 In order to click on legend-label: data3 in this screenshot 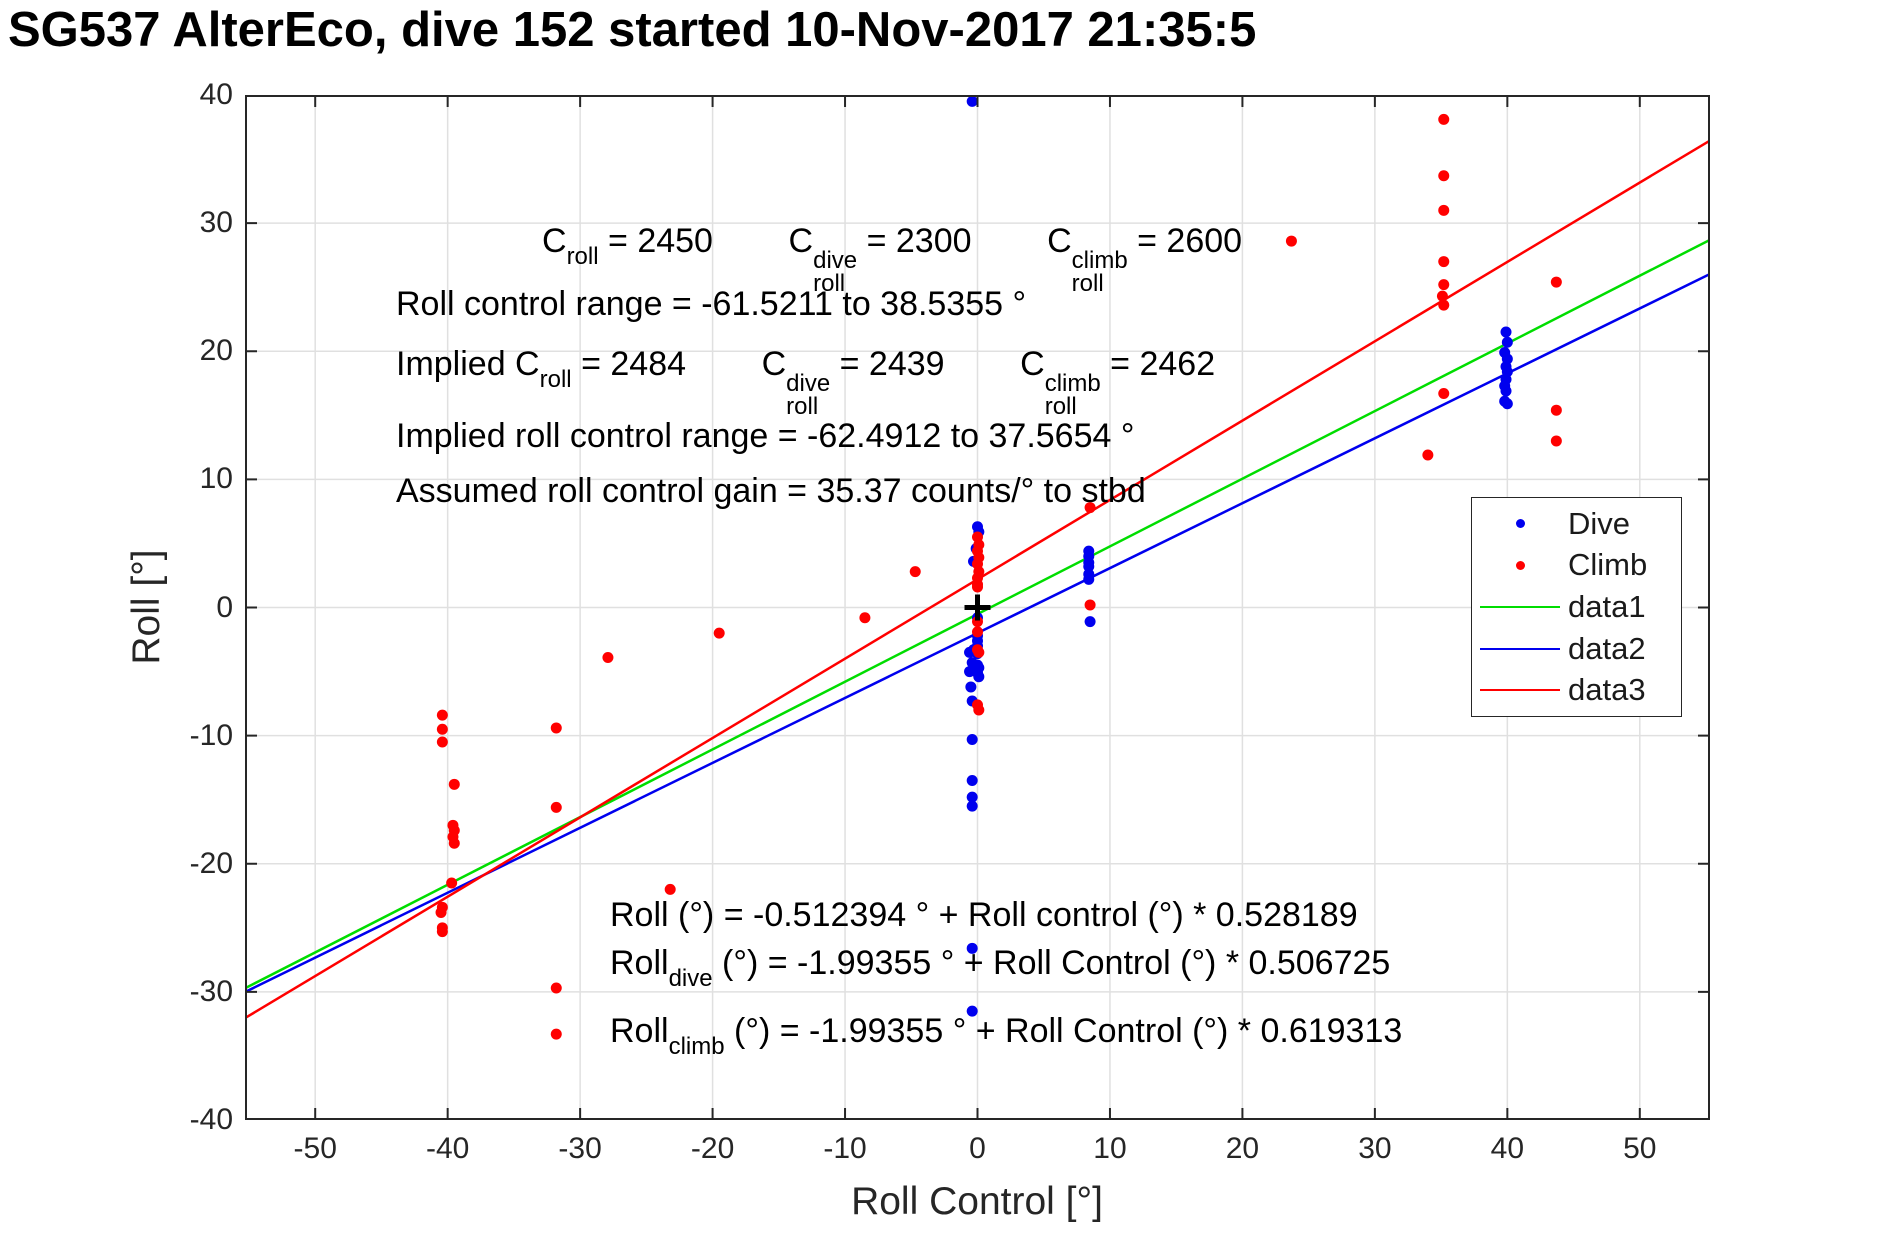, I will do `click(1607, 690)`.